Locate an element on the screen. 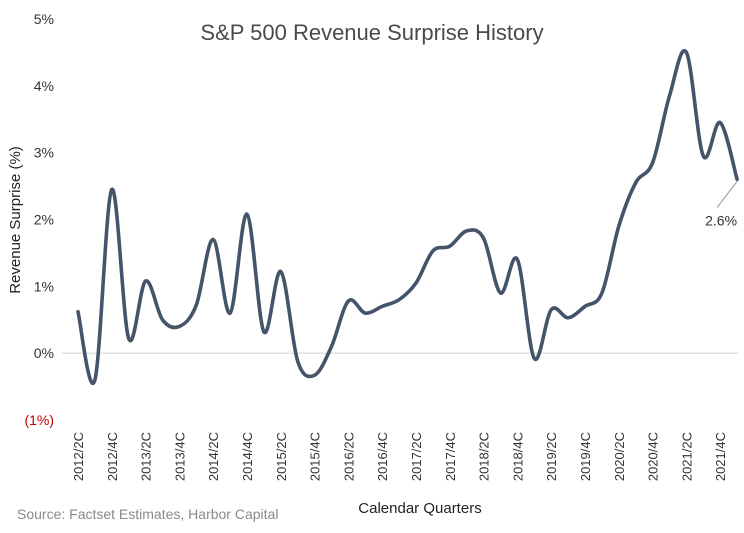  x-tick-label: 2014/2C is located at coordinates (213, 456).